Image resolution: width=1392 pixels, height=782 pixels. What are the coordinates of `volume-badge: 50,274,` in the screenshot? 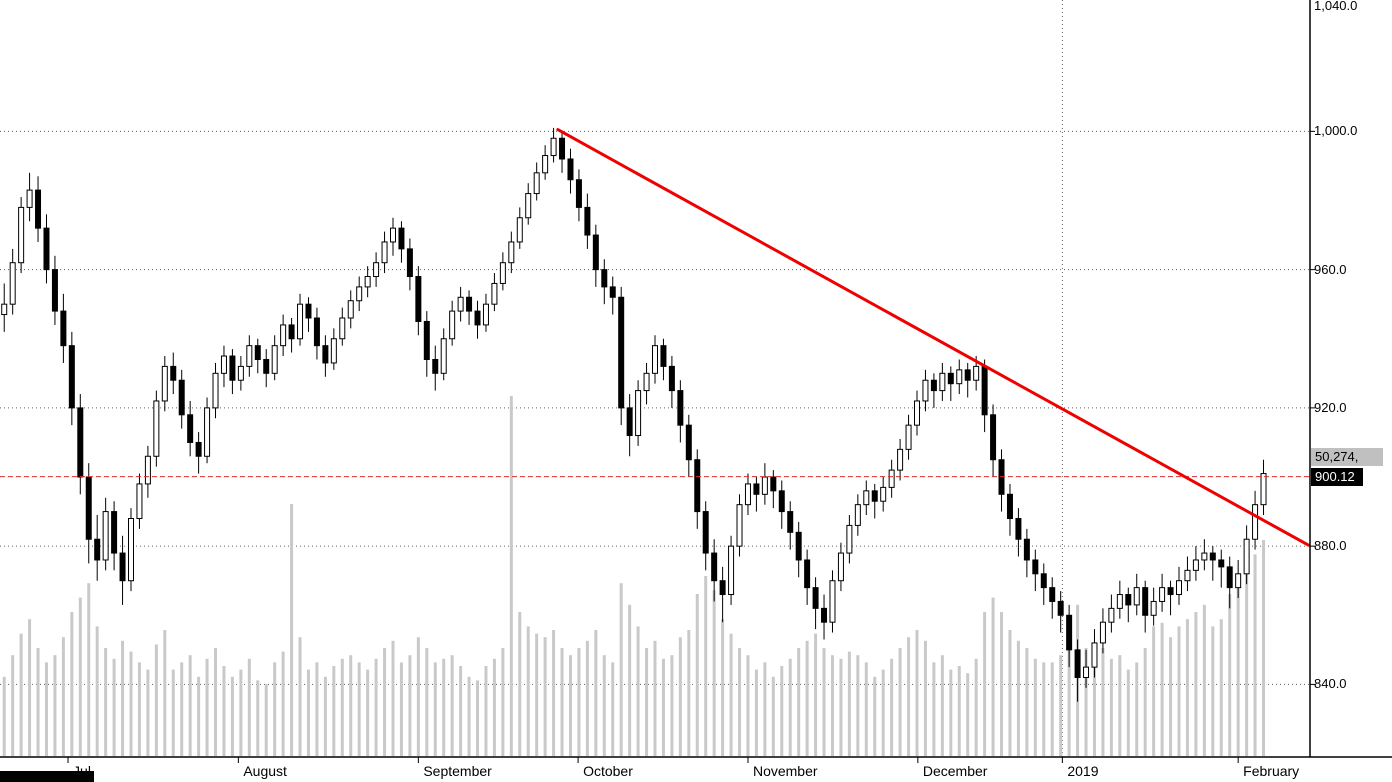 It's located at (1347, 456).